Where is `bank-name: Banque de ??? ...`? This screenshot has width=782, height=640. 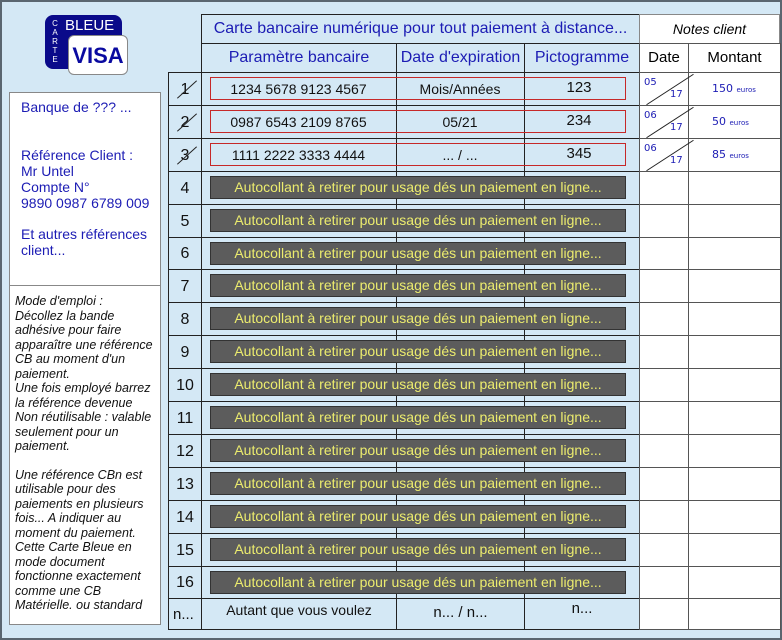 bank-name: Banque de ??? ... is located at coordinates (76, 107).